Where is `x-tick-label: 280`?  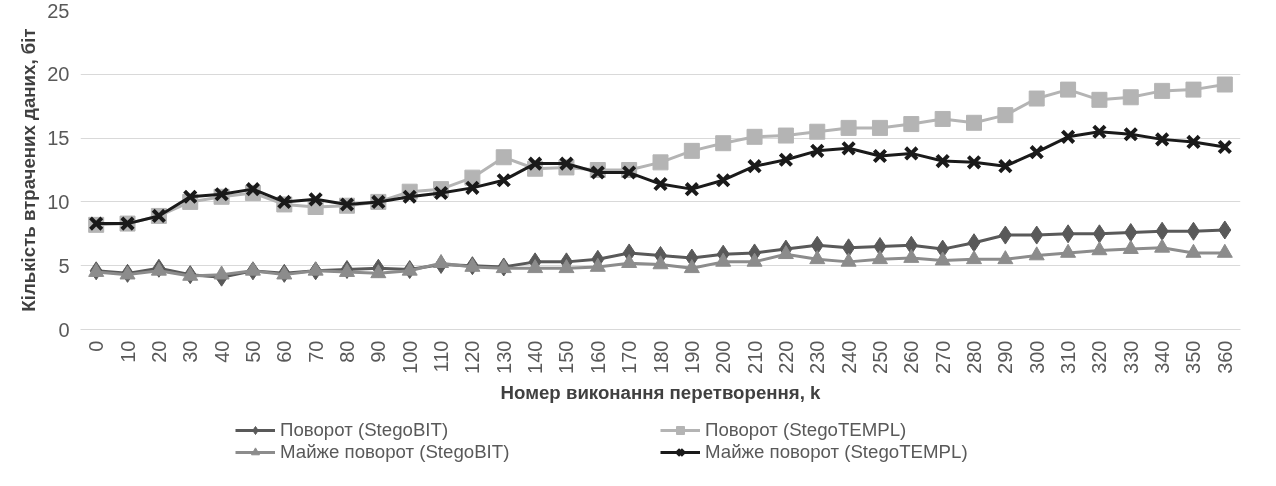 x-tick-label: 280 is located at coordinates (974, 357).